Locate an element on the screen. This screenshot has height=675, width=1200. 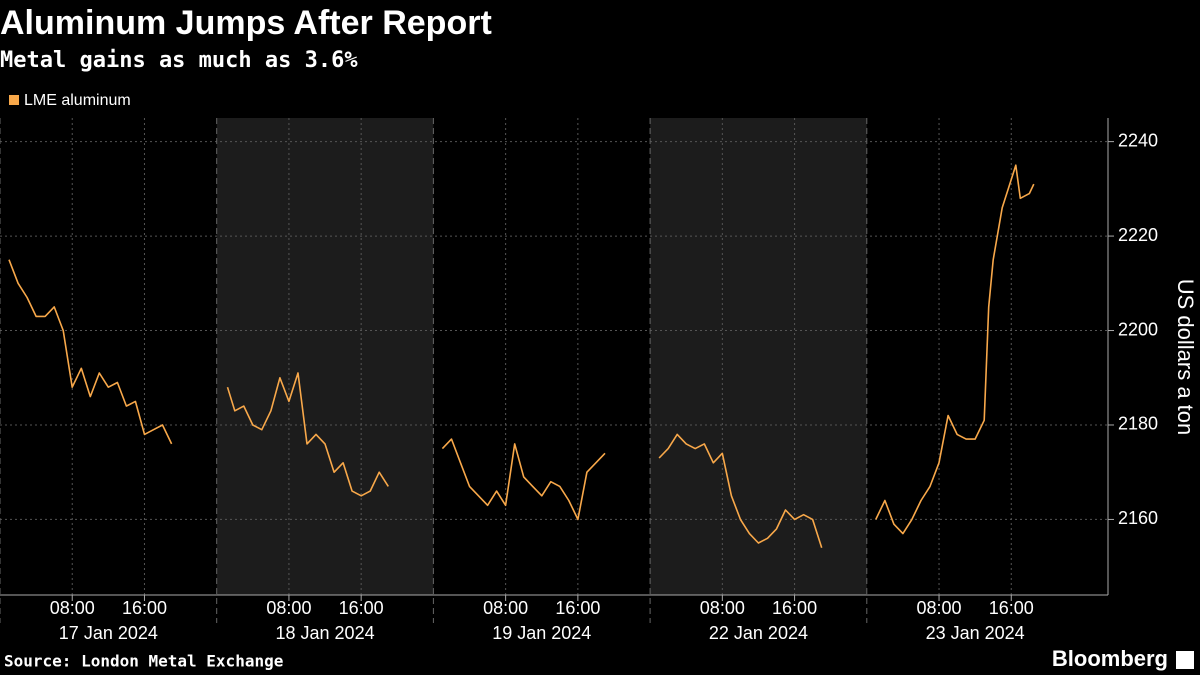
legend-swatch is located at coordinates (14, 100).